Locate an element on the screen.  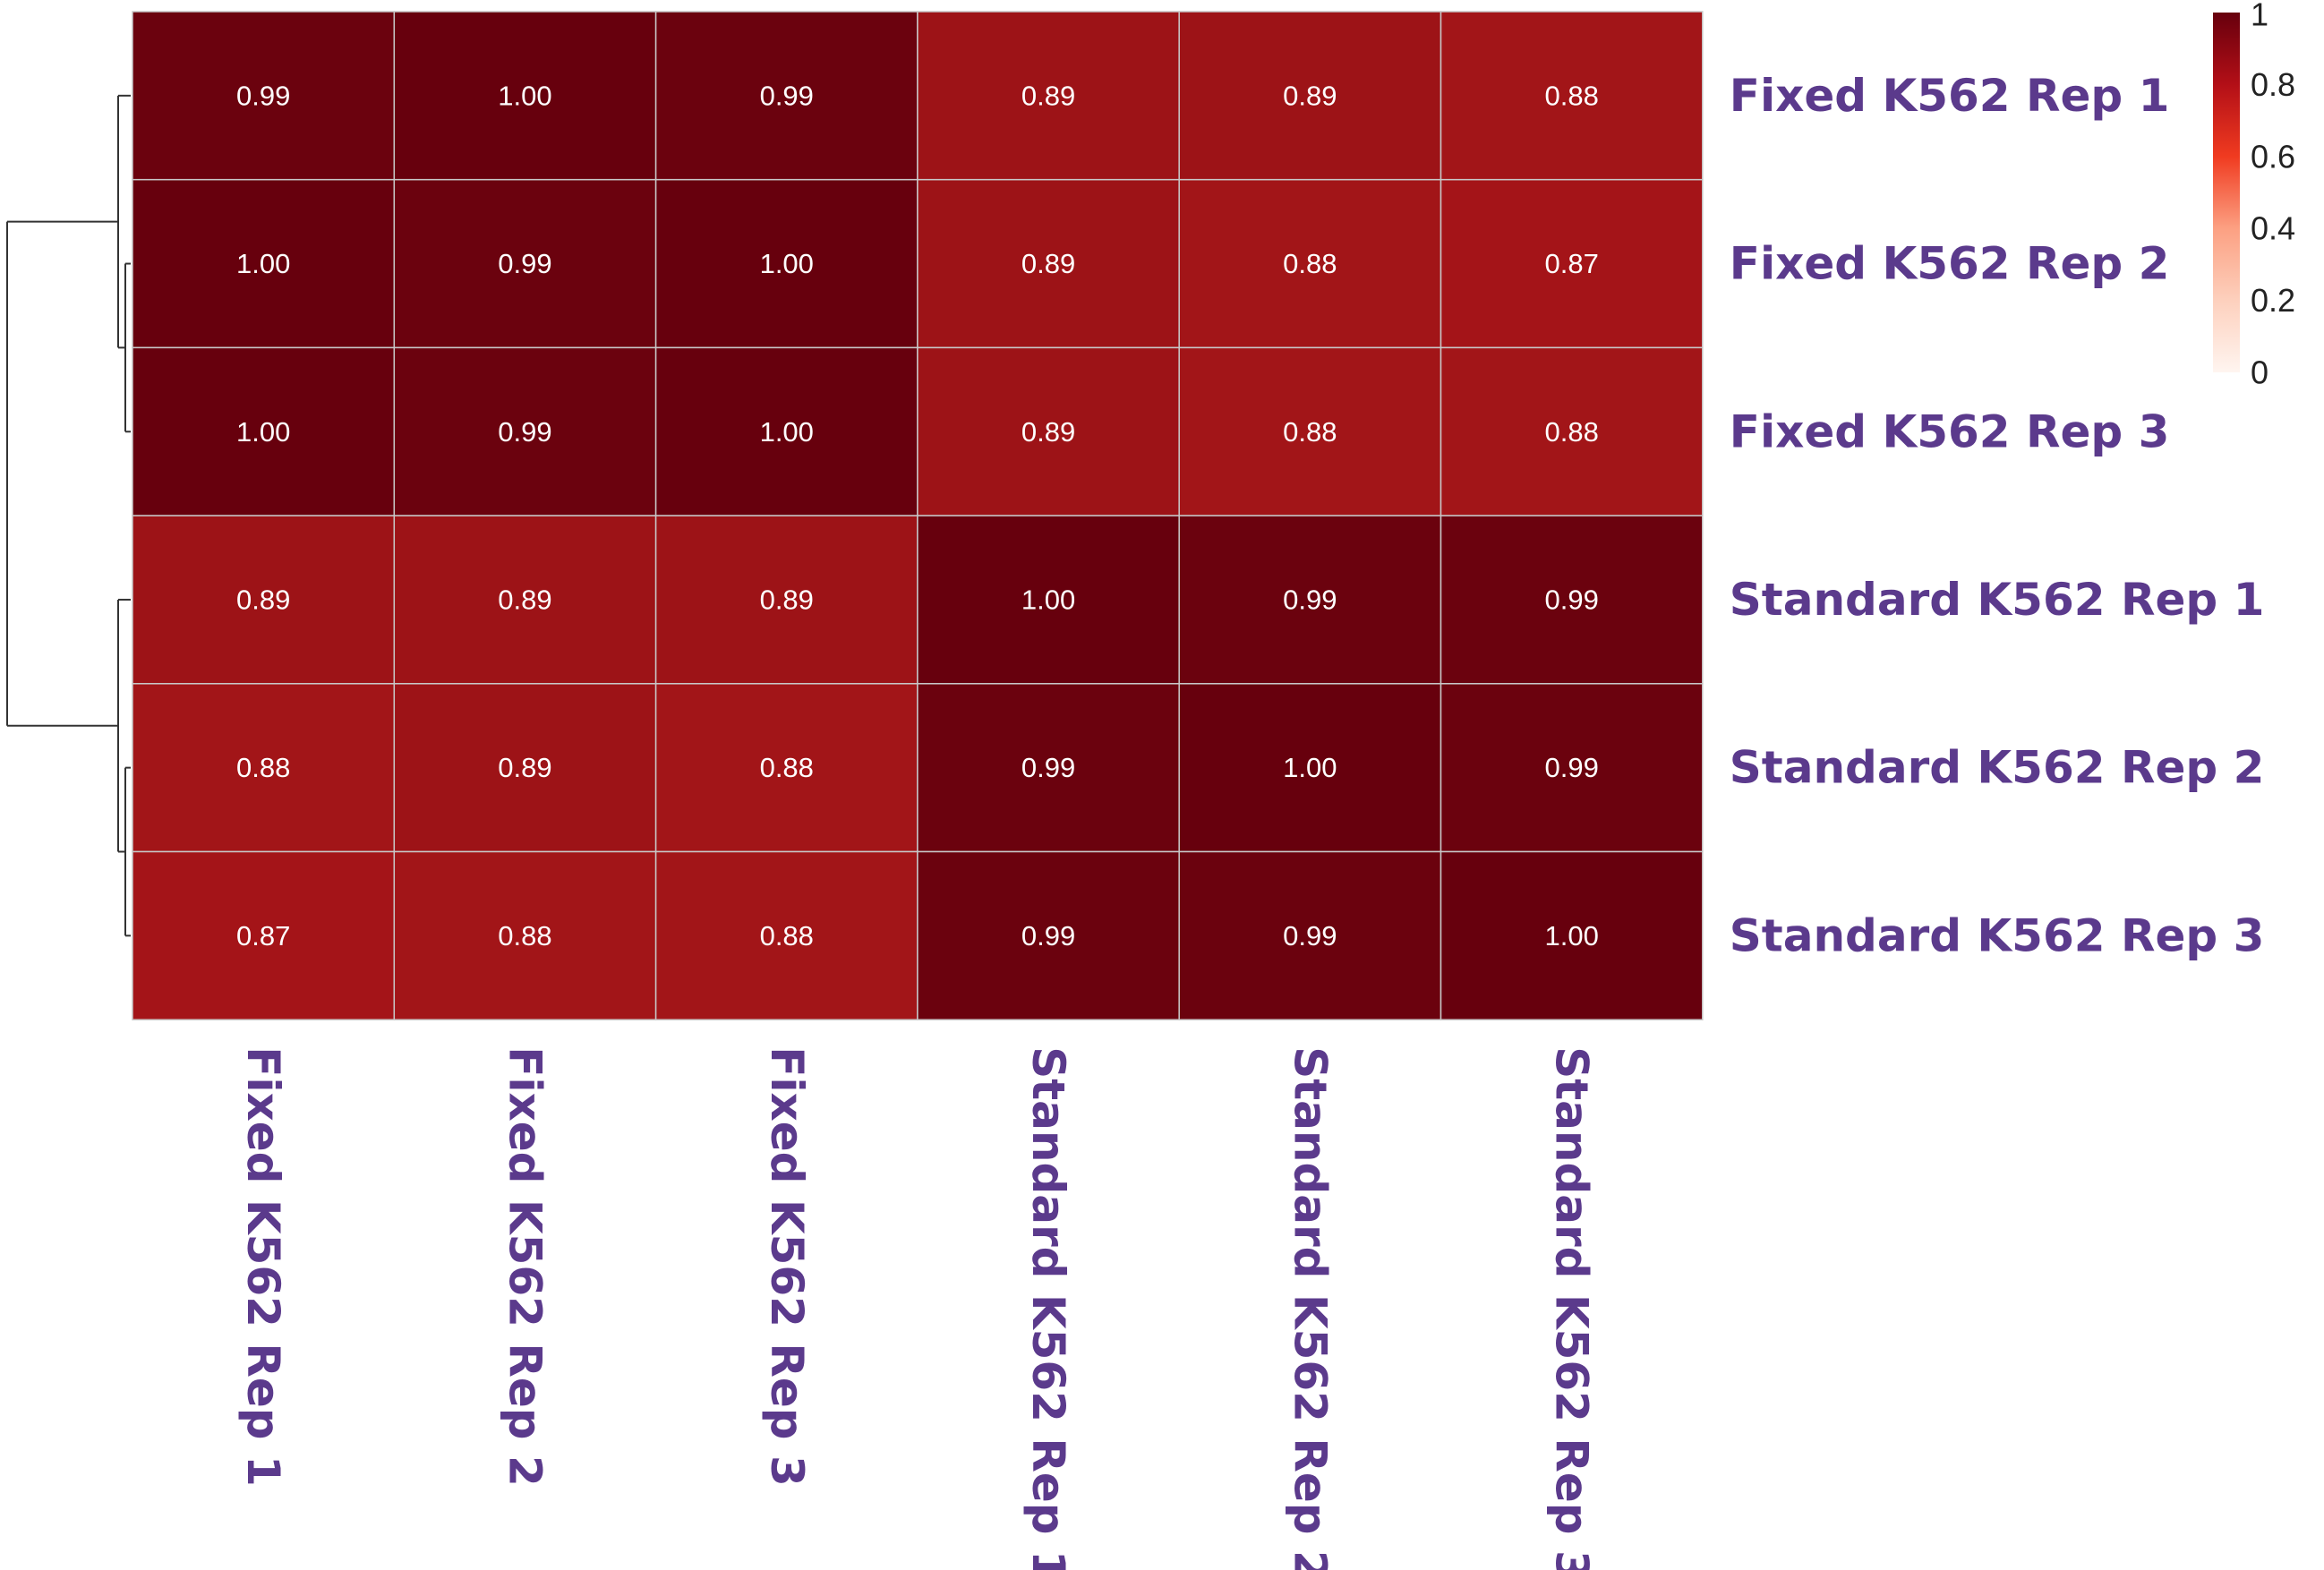
heatmap-cell-r1-c5 is located at coordinates (1310, 96).